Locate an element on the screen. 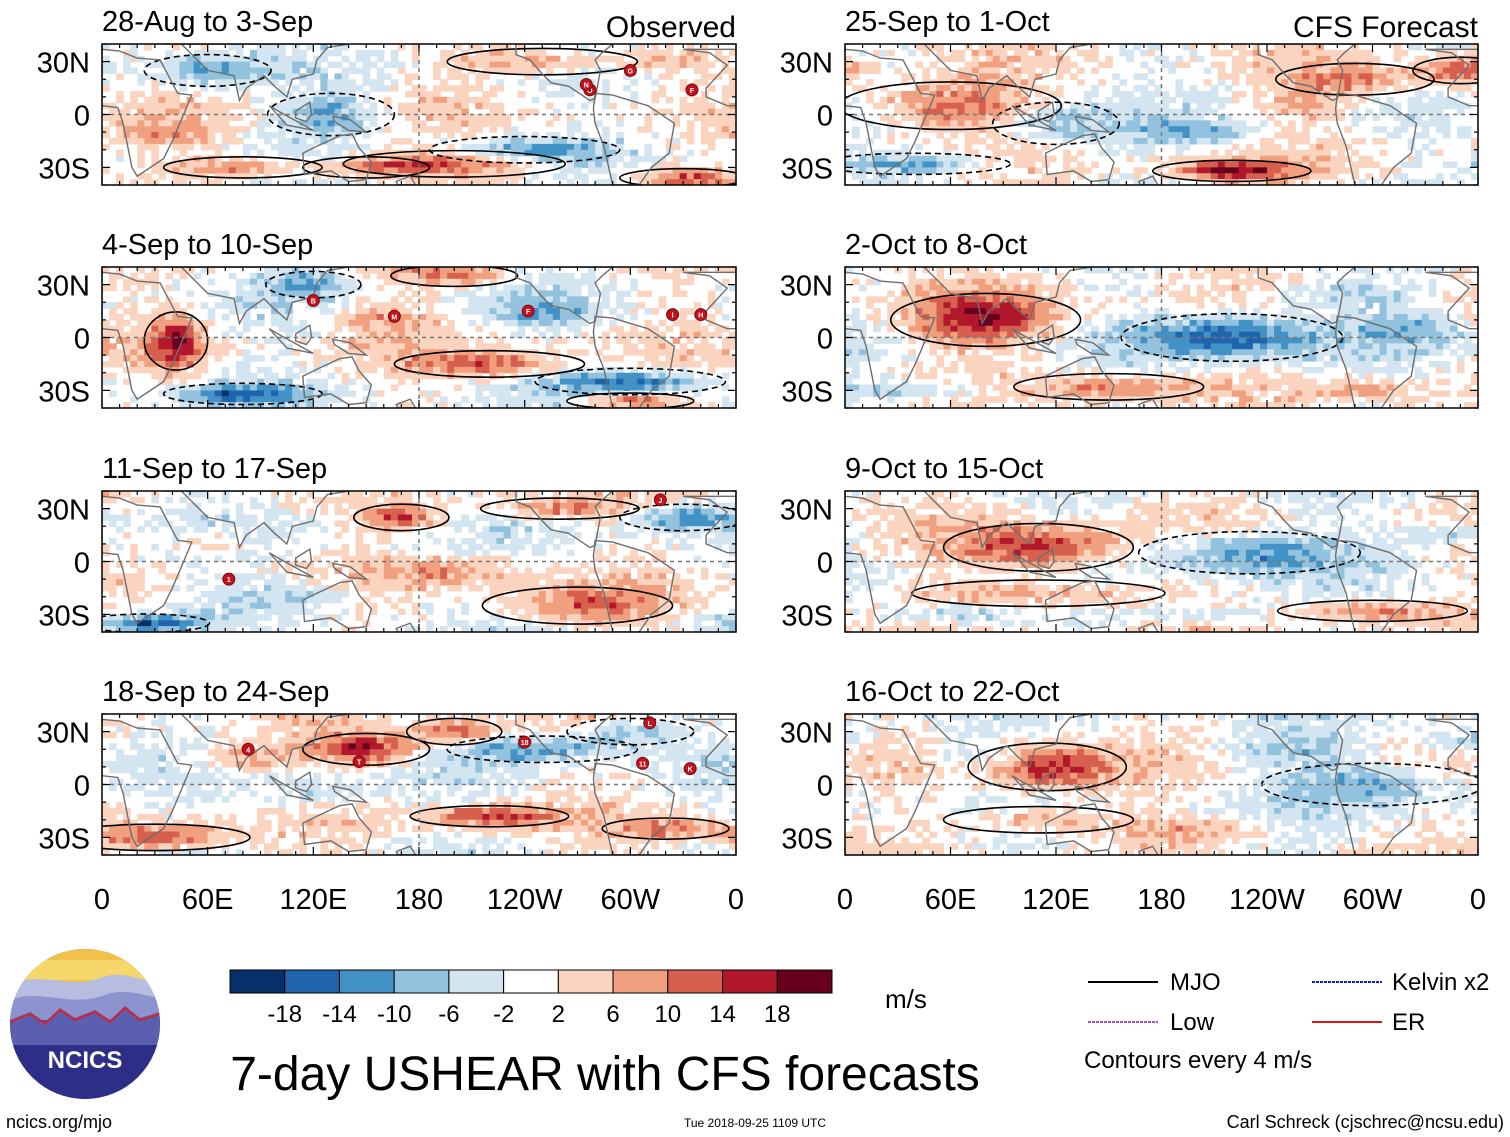 This screenshot has height=1137, width=1510. storm-label: N is located at coordinates (586, 86).